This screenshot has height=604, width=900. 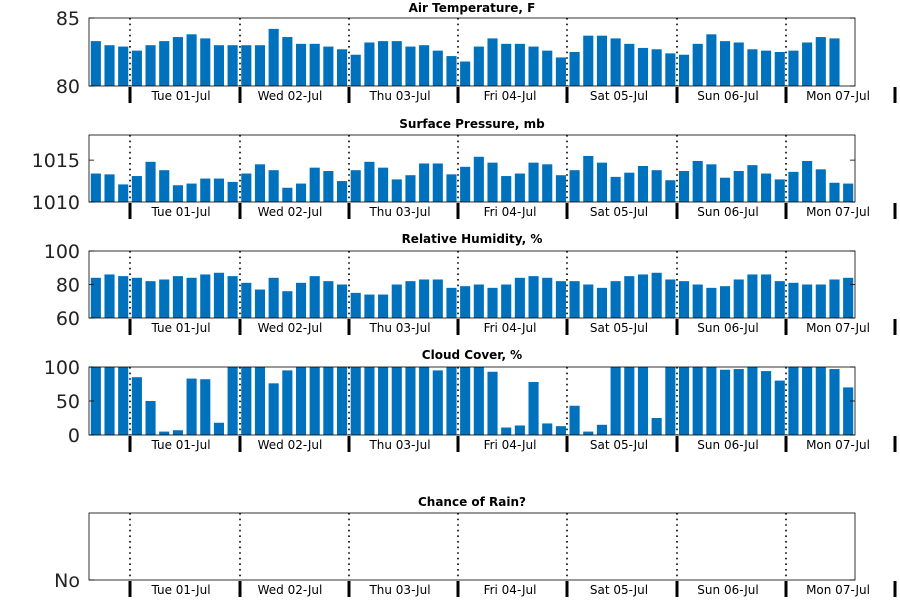 I want to click on panel-title: Cloud Cover, %, so click(x=472, y=355).